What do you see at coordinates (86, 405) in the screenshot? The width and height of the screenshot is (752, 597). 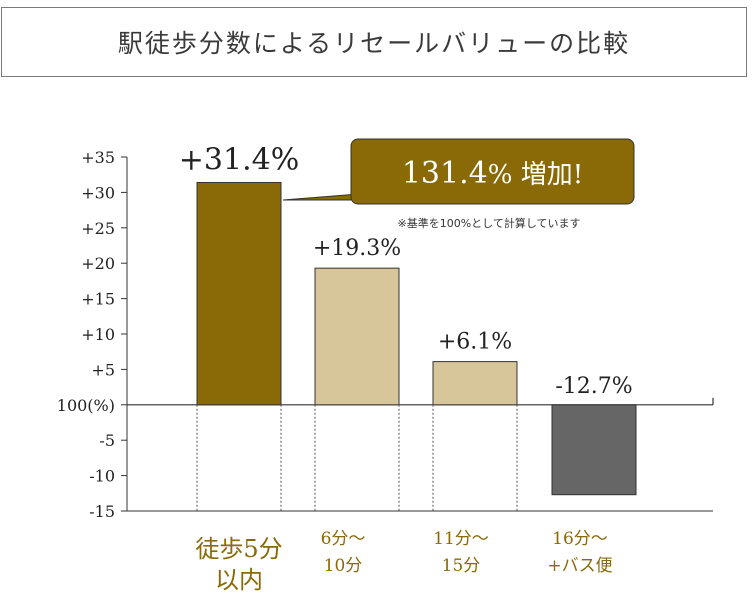 I see `y-tick-label: 100(%)` at bounding box center [86, 405].